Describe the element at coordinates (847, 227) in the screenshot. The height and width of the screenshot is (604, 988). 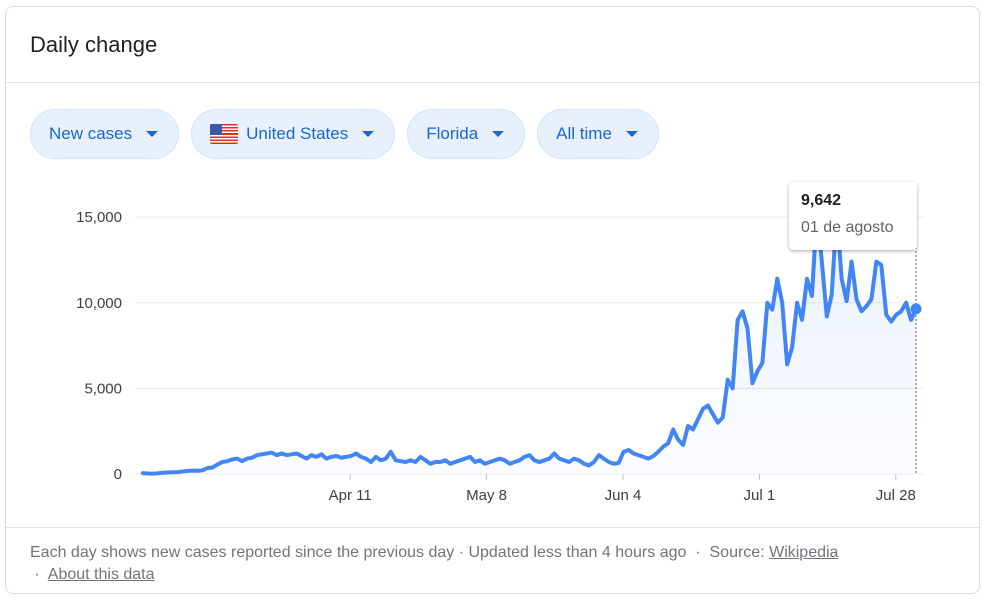
I see `tooltip-date: 01 de agosto` at that location.